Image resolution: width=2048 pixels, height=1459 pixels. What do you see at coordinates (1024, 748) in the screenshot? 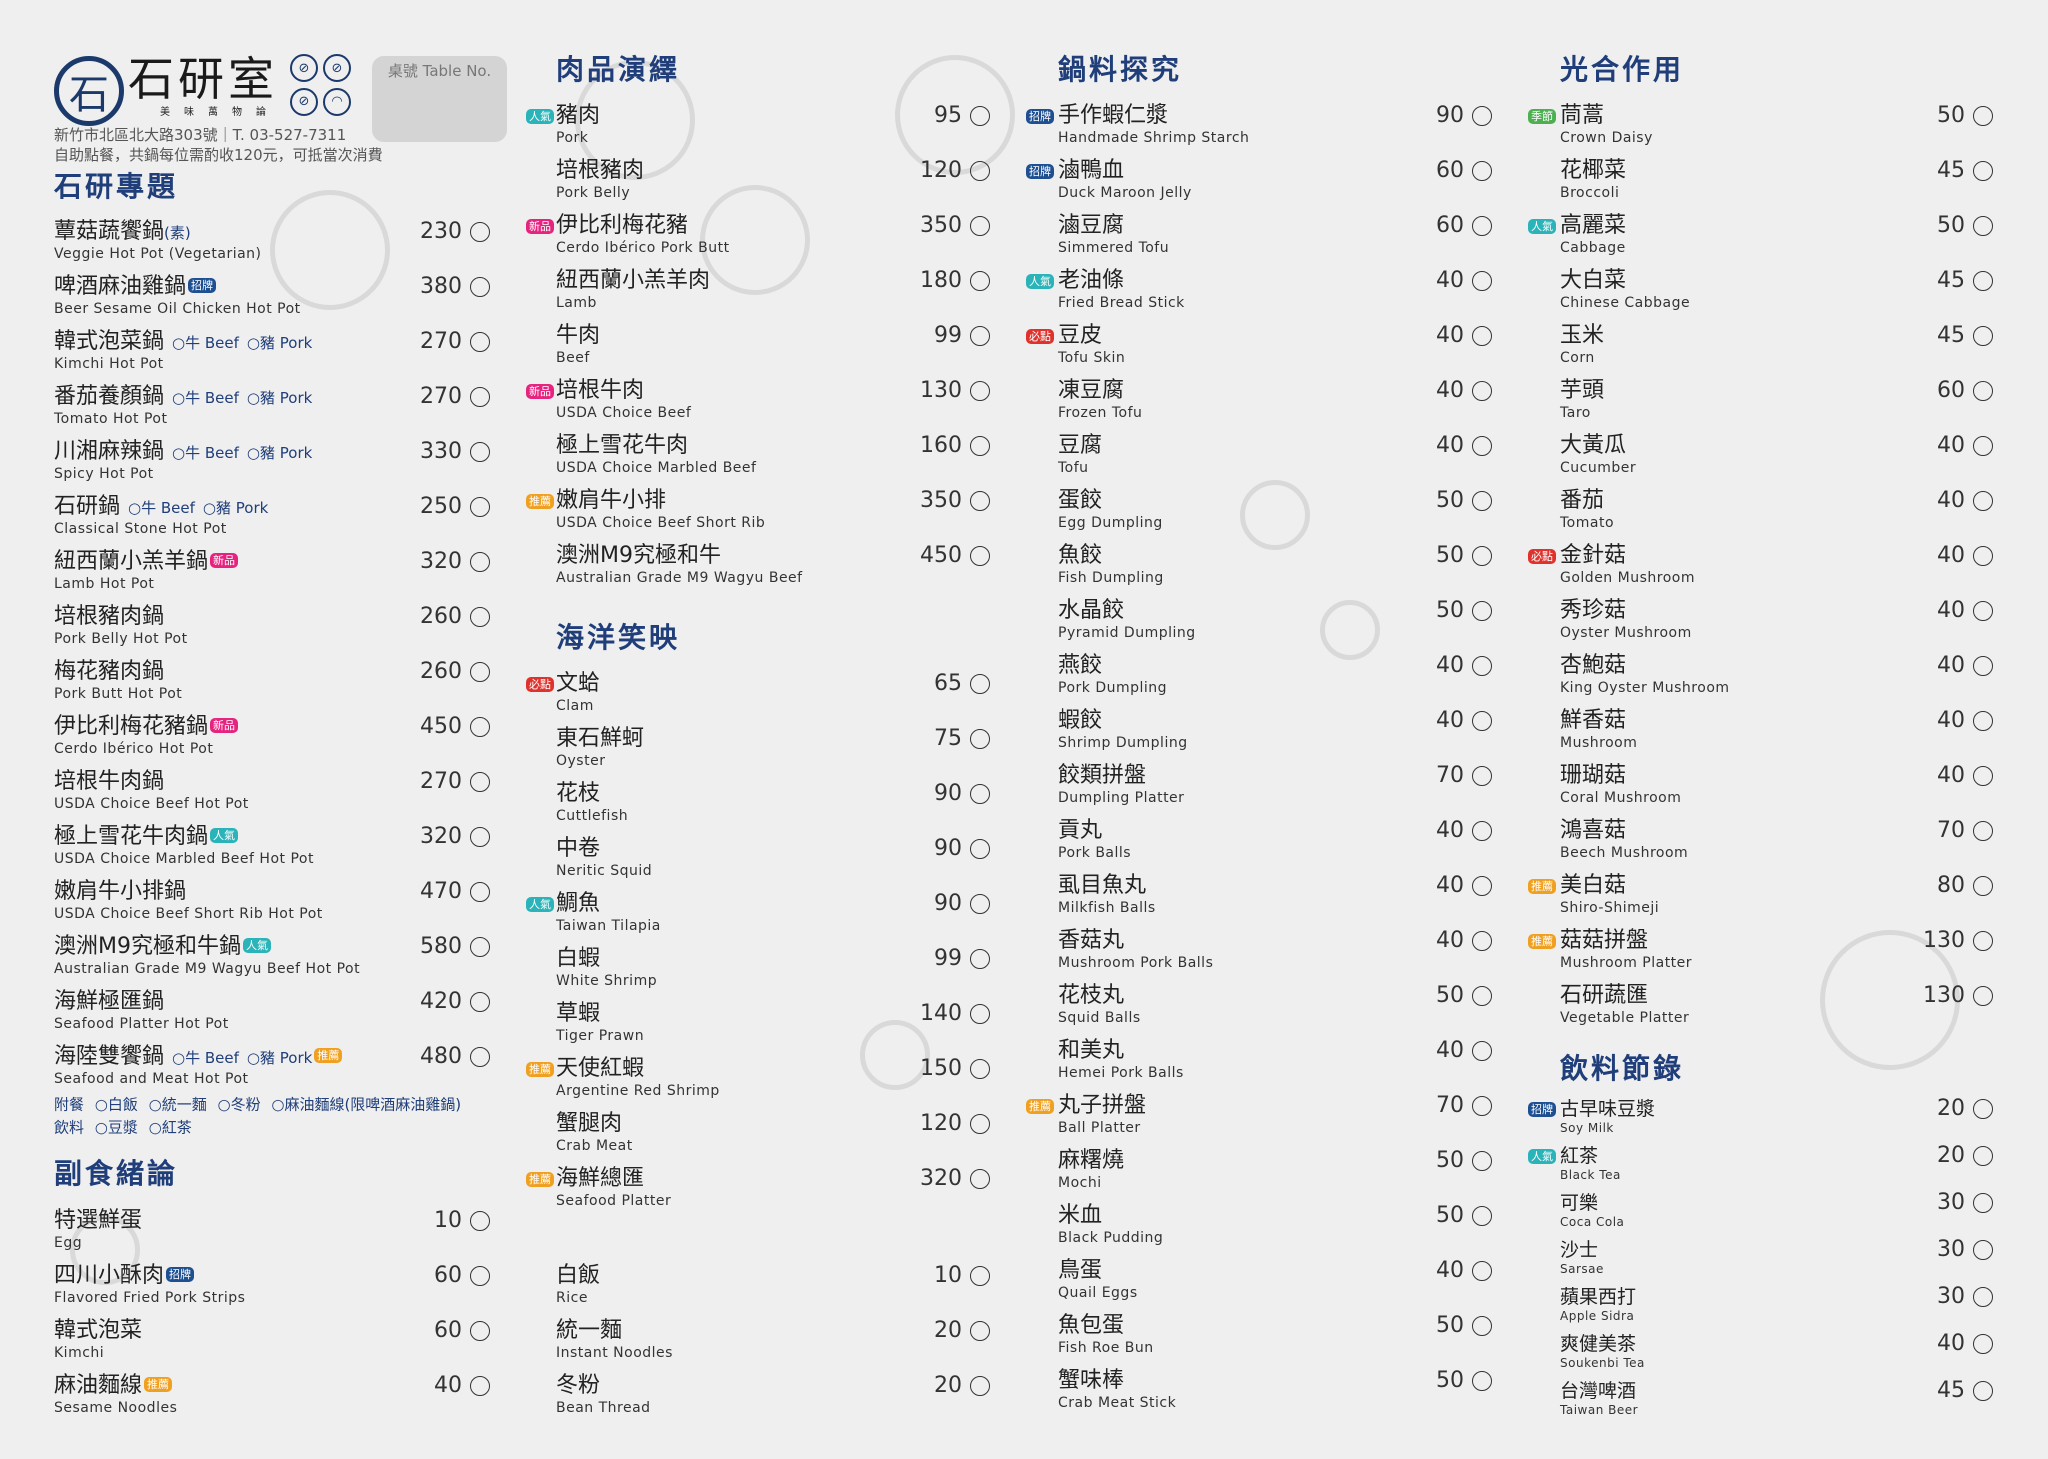
I see `menu-item: 東石鮮蚵 Oyster 75` at bounding box center [1024, 748].